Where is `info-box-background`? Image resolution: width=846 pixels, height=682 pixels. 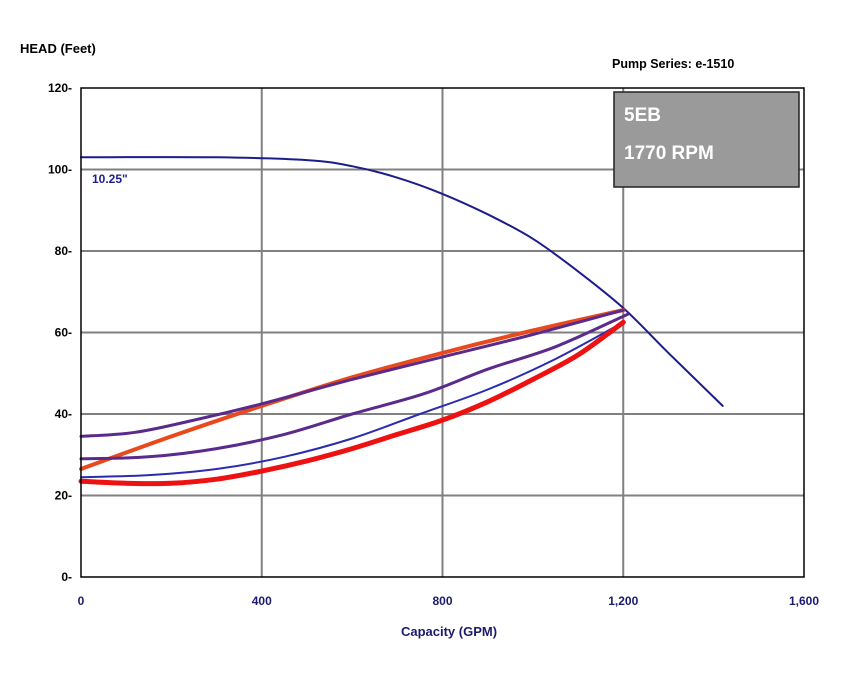
info-box-background is located at coordinates (706, 139).